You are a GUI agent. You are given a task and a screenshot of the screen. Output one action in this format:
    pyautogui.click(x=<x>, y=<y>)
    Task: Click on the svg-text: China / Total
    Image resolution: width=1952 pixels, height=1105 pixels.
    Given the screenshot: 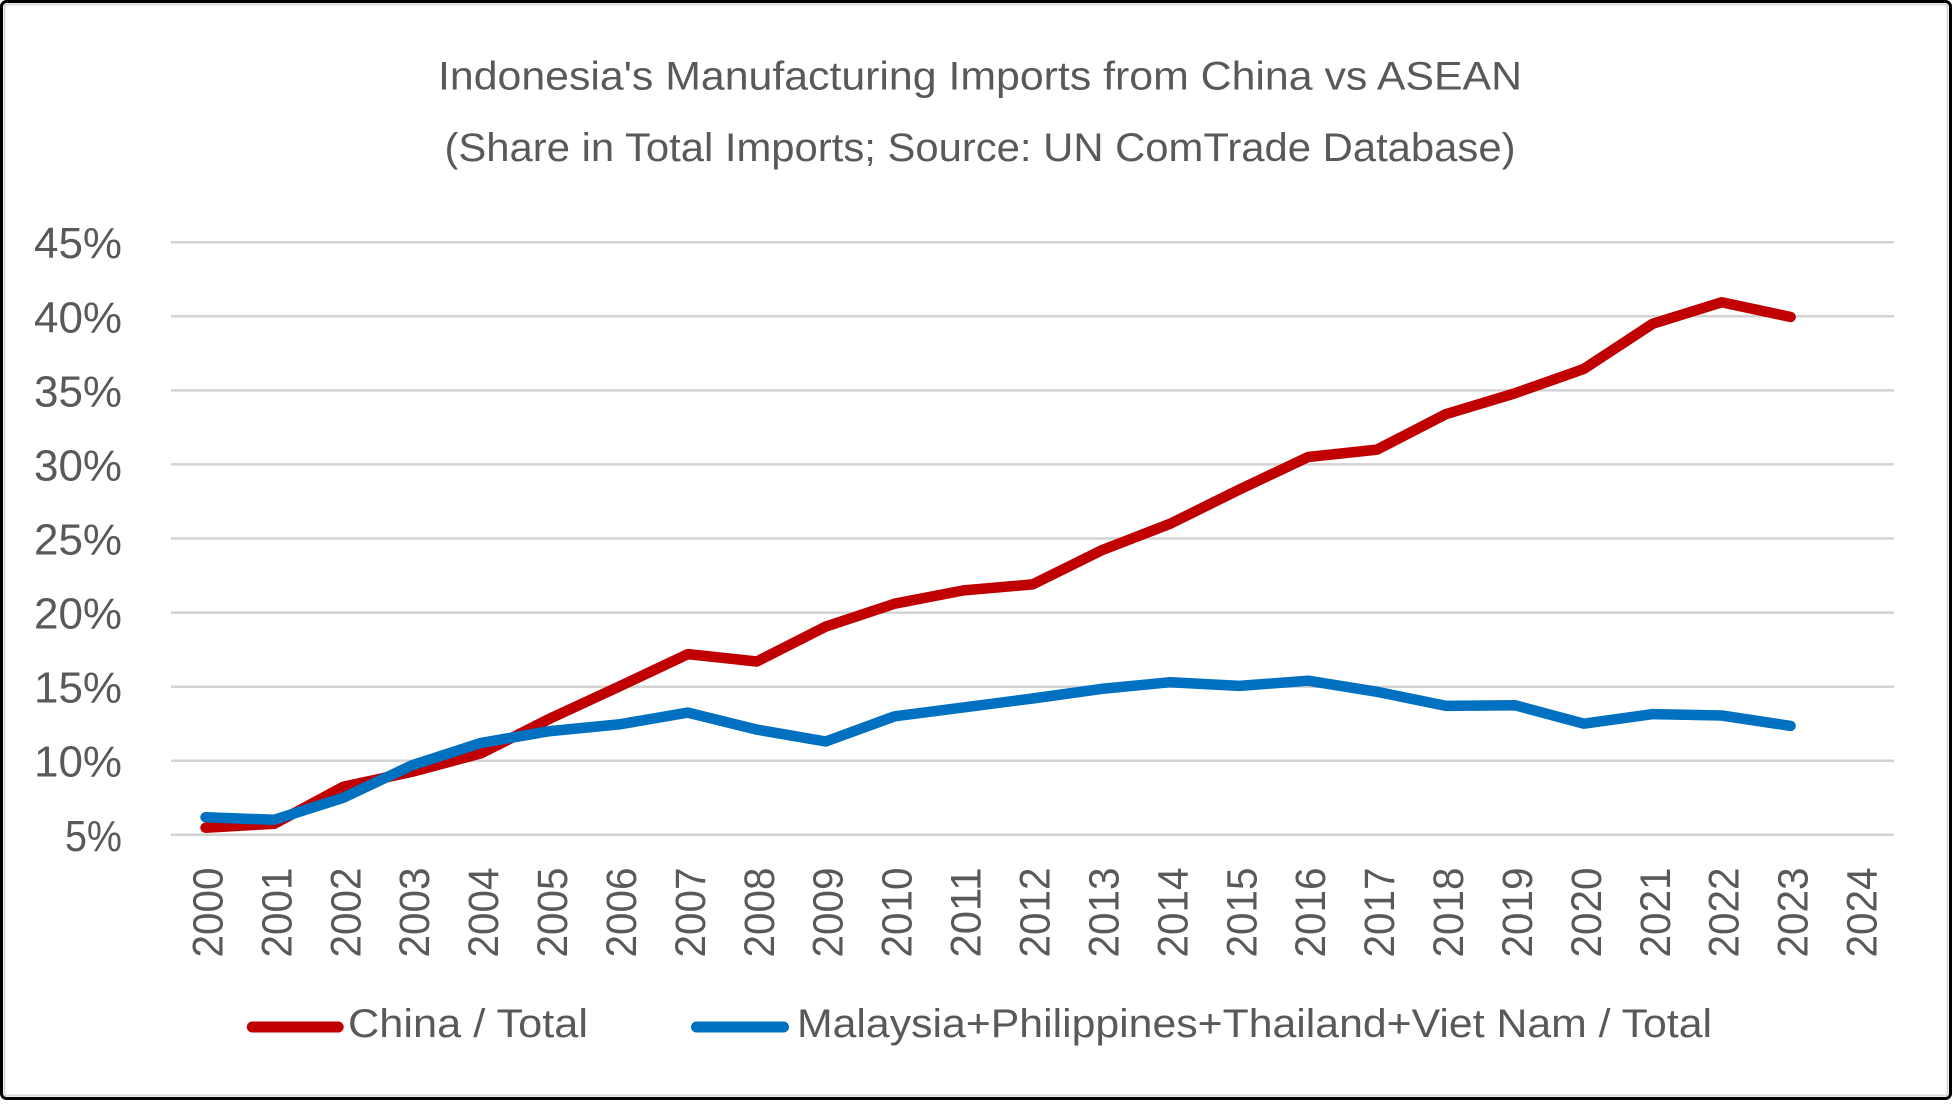 What is the action you would take?
    pyautogui.click(x=468, y=1024)
    